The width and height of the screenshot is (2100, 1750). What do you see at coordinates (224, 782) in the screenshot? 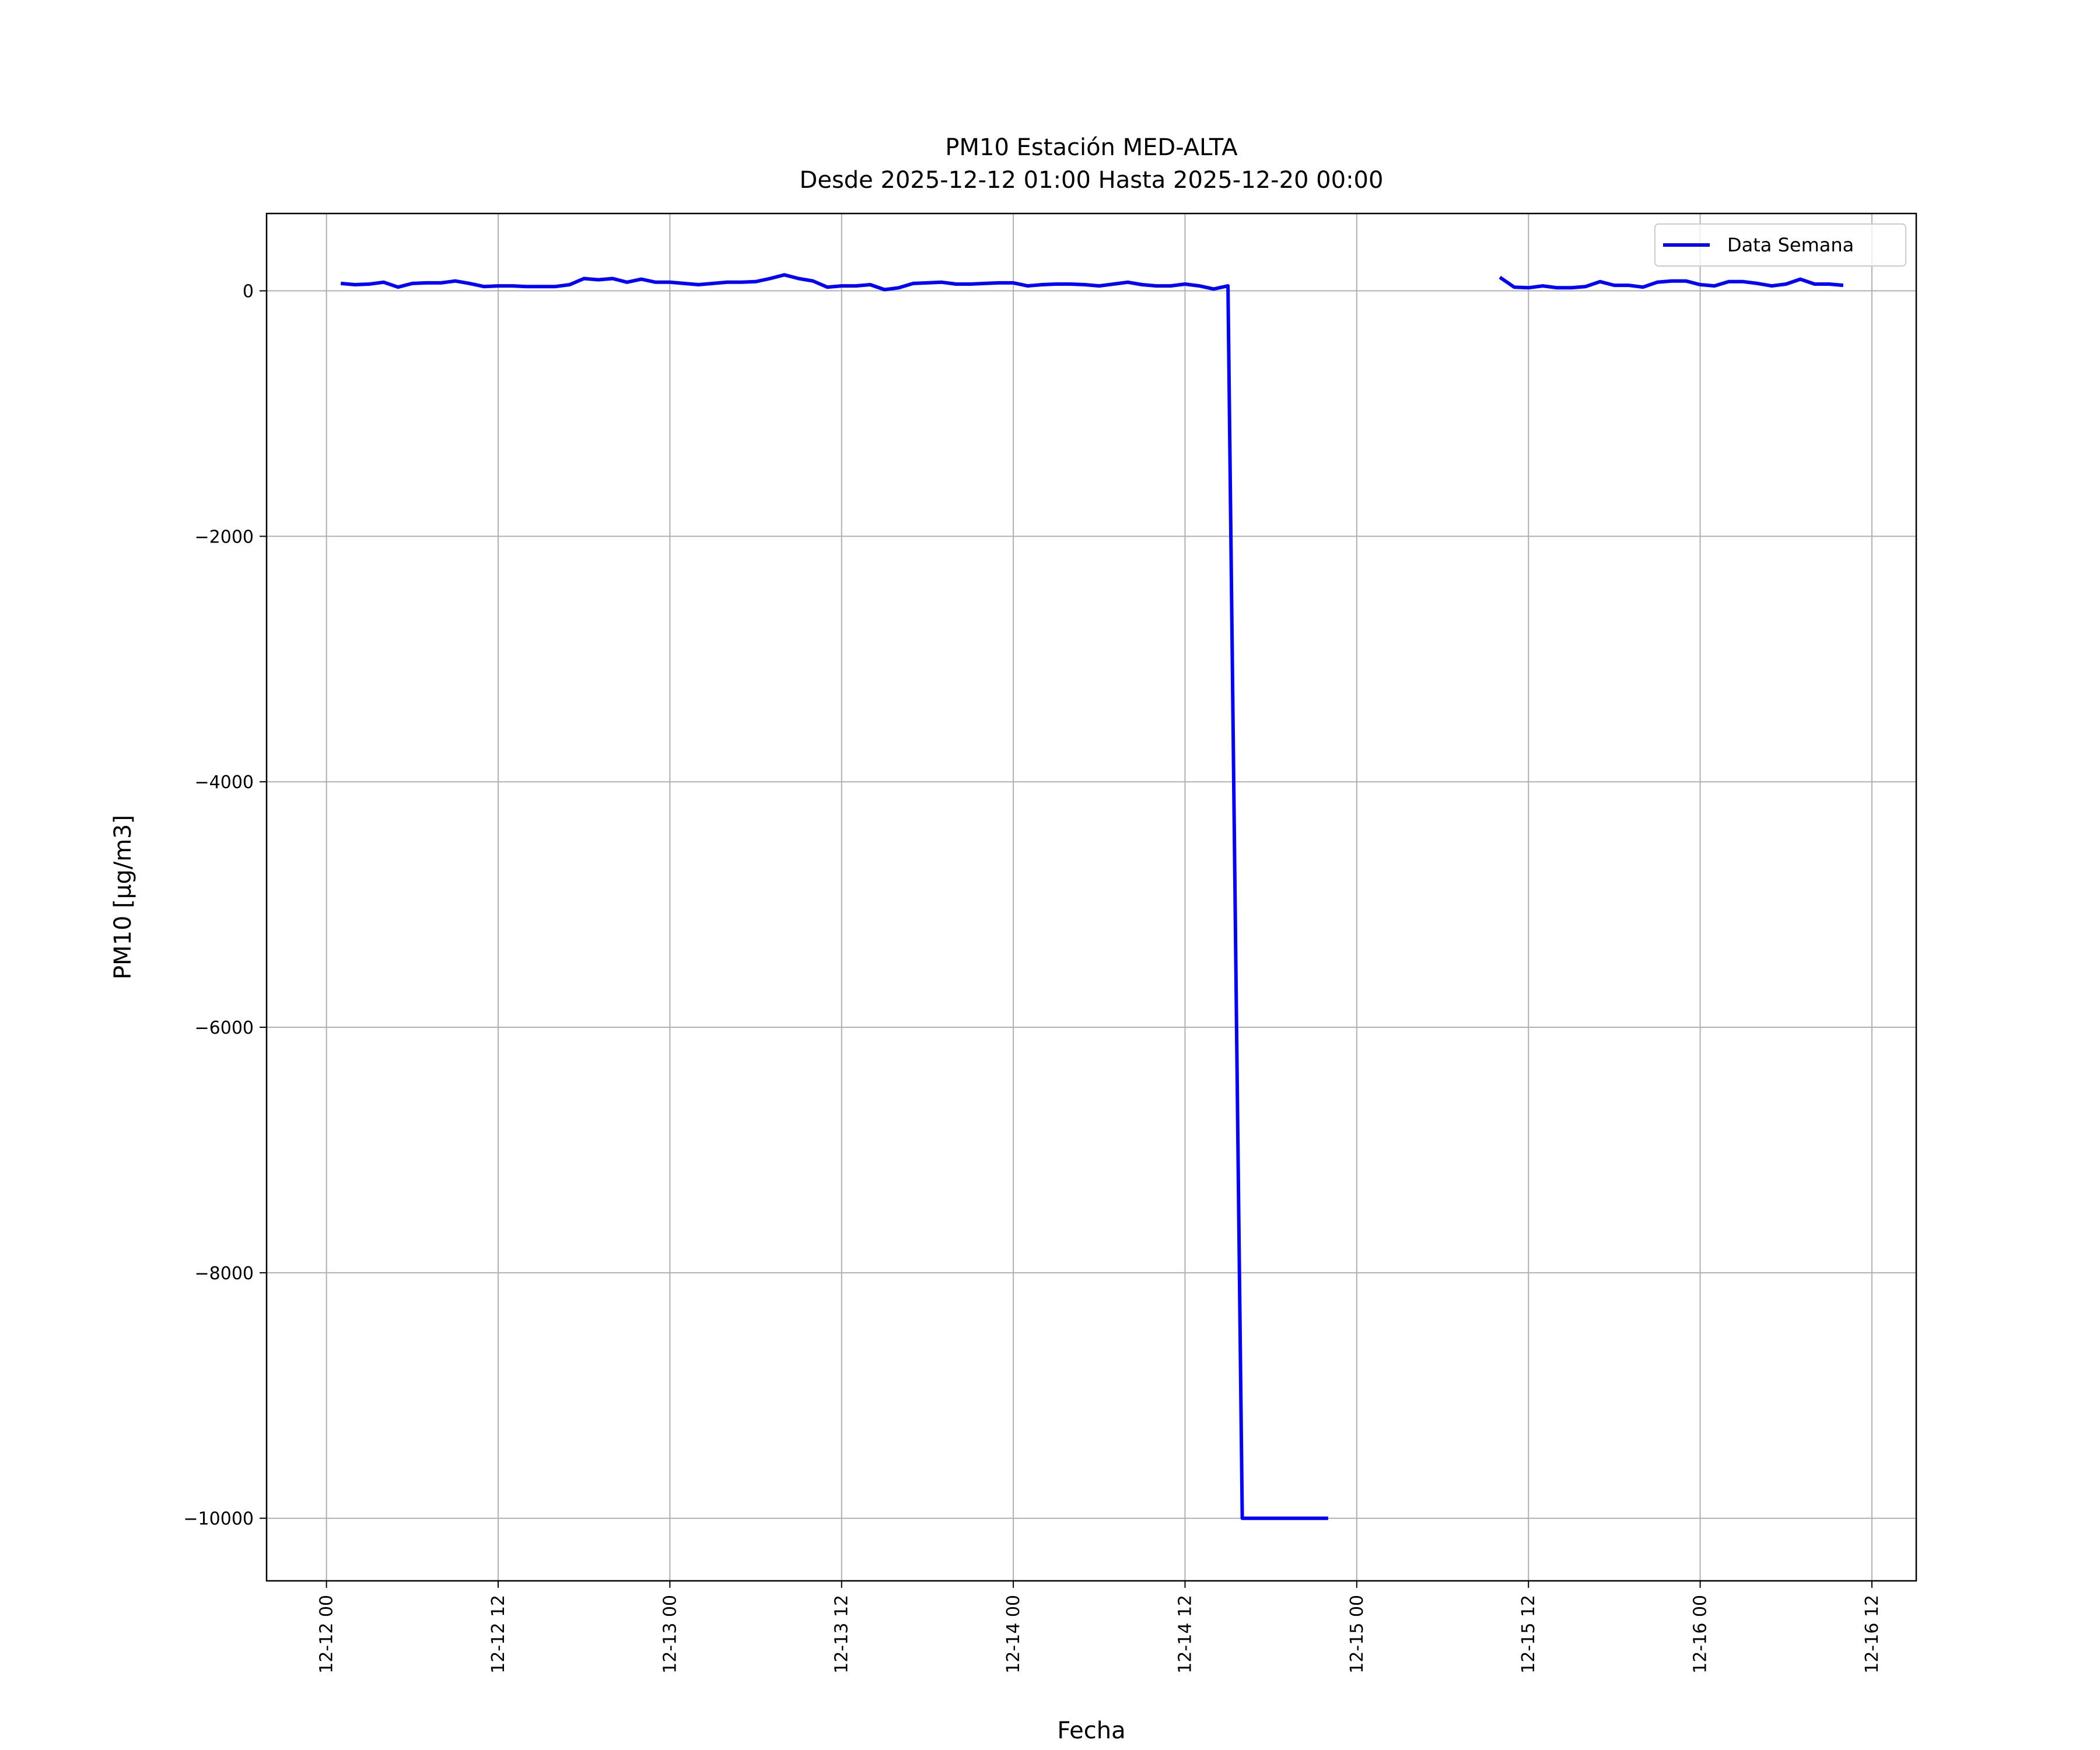
I see `y-tick-label: −4000` at bounding box center [224, 782].